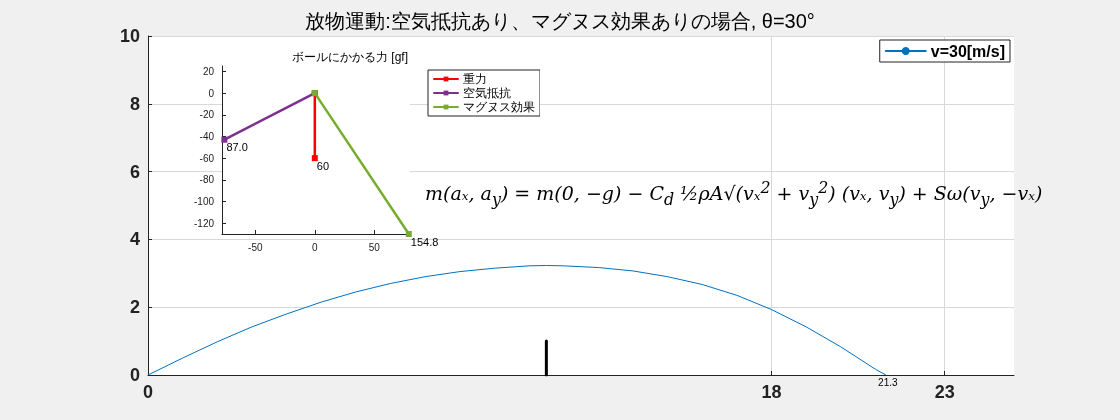  What do you see at coordinates (208, 71) in the screenshot?
I see `y-tick-label: 20` at bounding box center [208, 71].